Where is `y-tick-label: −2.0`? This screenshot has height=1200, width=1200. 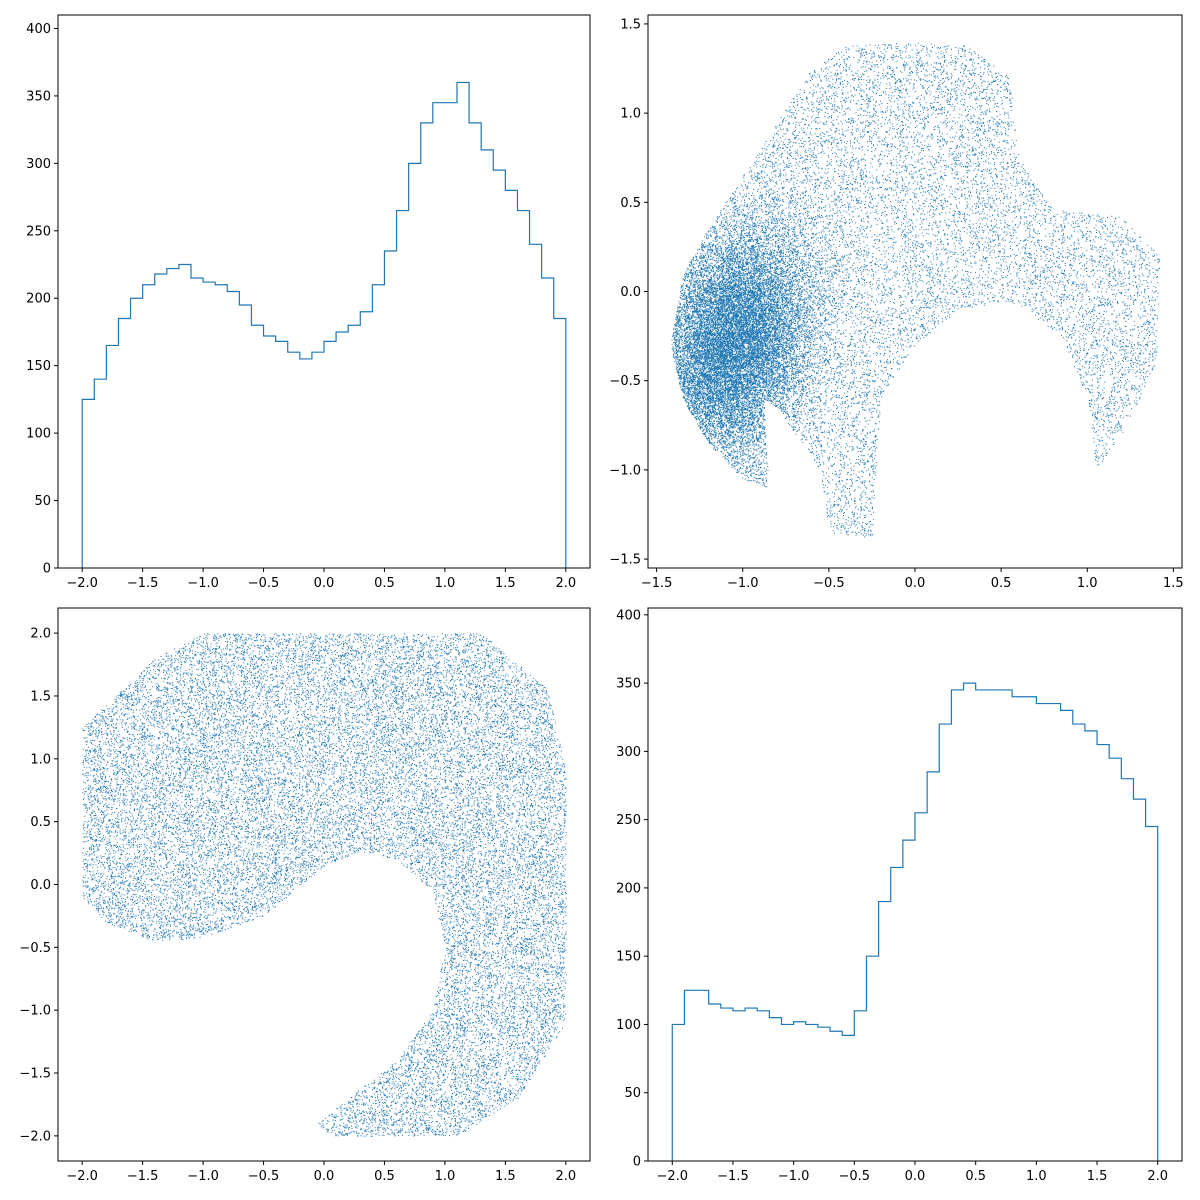
y-tick-label: −2.0 is located at coordinates (35, 1136).